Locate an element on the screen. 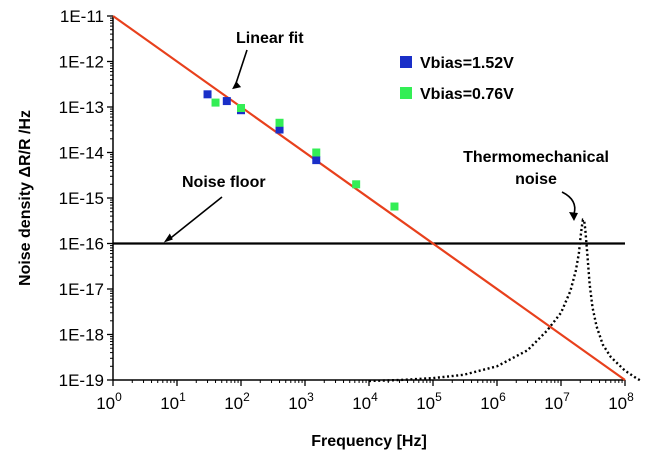  x-tick-label: 10⁸ is located at coordinates (621, 401).